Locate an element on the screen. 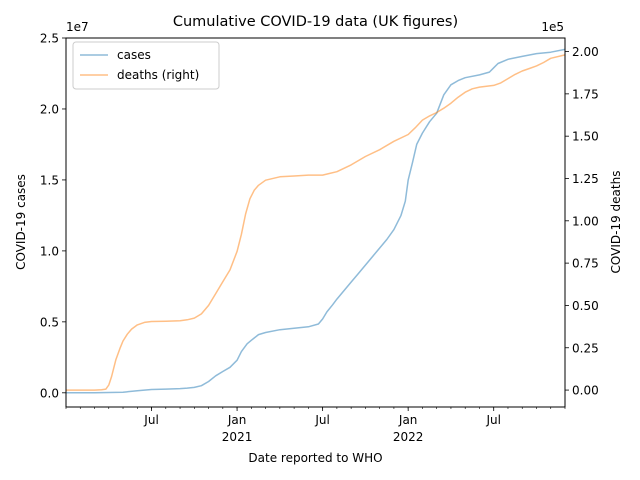  left-axis-offset-label: 1e7 is located at coordinates (77, 27).